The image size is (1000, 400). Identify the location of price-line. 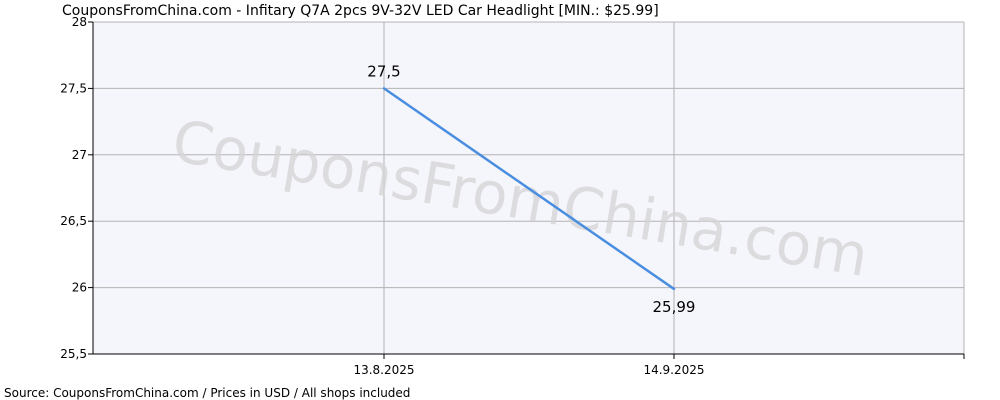
(529, 189).